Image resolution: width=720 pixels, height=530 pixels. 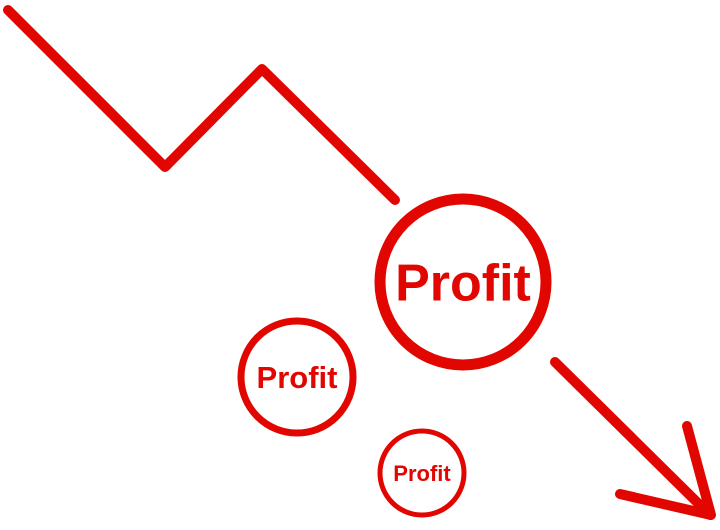 I want to click on profit-badge-small-ring, so click(x=422, y=473).